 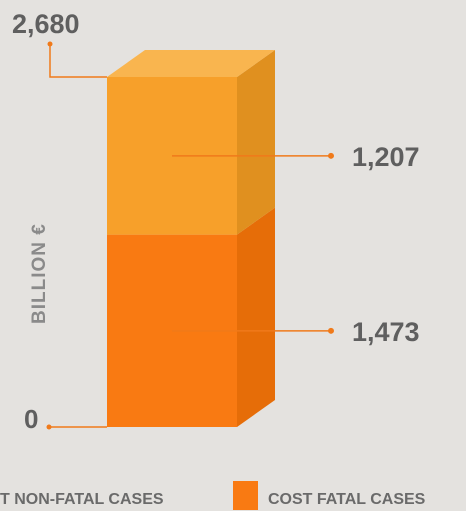 I want to click on bar-top-face, so click(x=191, y=63).